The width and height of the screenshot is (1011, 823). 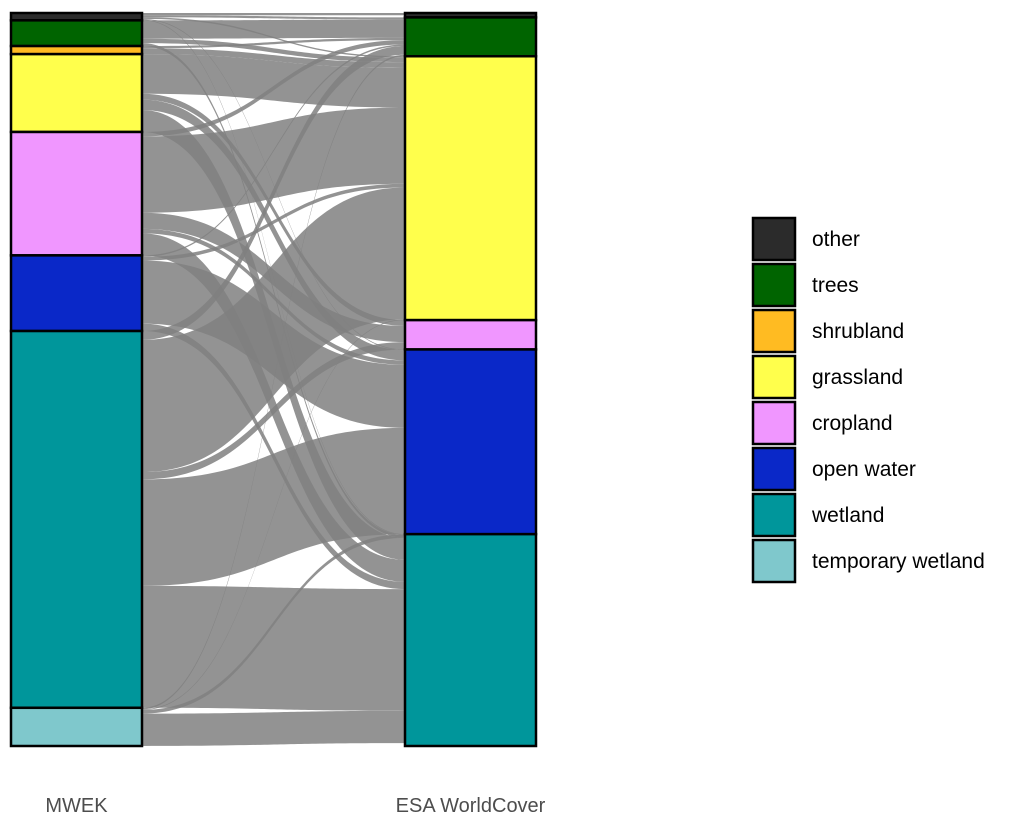 I want to click on legend-item-other: other, so click(x=805, y=239).